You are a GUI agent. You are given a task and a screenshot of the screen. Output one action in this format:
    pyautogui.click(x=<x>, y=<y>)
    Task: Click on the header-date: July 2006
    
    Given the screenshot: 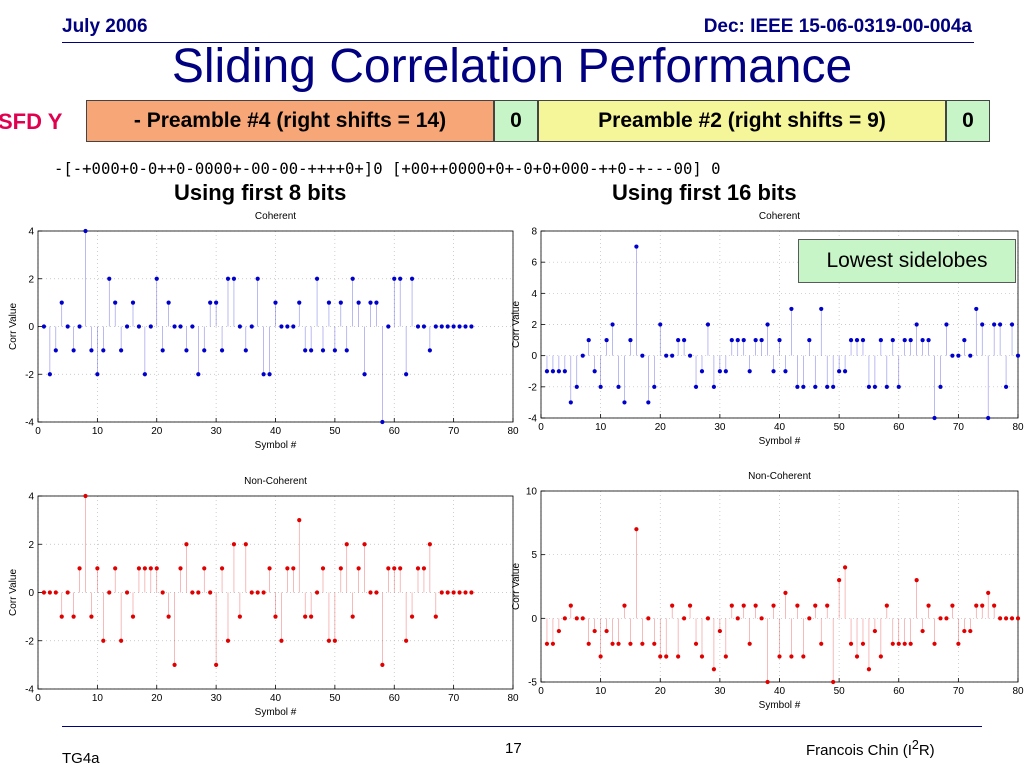 What is the action you would take?
    pyautogui.click(x=105, y=26)
    